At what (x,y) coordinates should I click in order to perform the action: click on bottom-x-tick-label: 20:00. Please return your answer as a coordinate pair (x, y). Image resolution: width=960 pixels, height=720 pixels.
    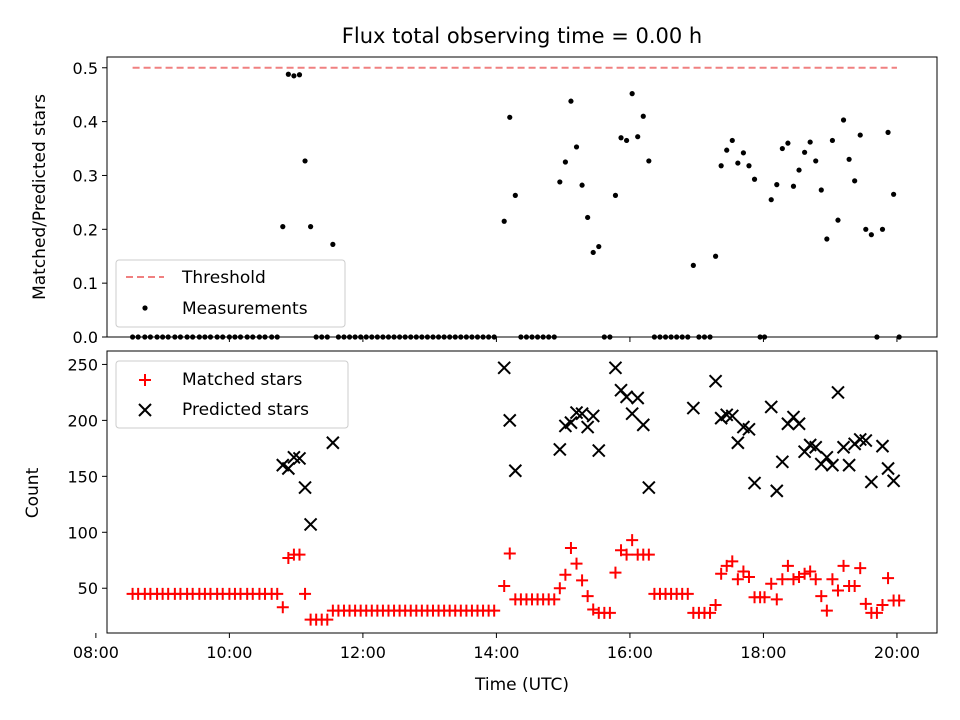
    Looking at the image, I should click on (897, 652).